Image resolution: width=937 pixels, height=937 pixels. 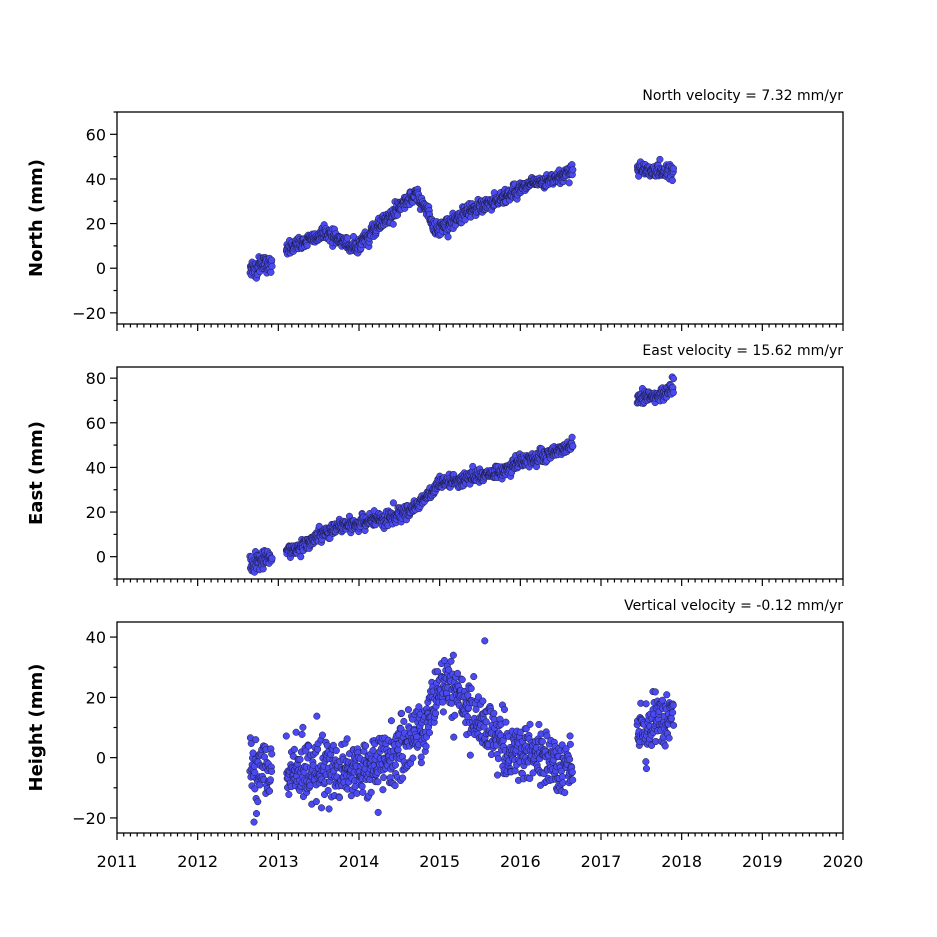 I want to click on height-y-tick-label: 0, so click(x=101, y=758).